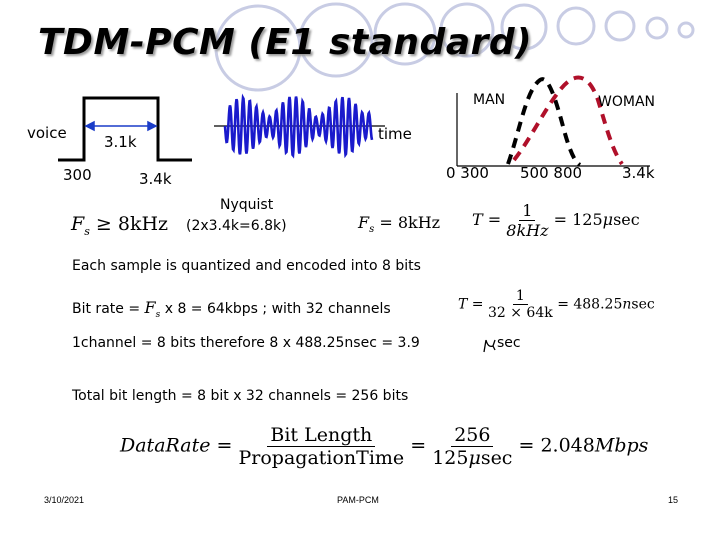  What do you see at coordinates (399, 224) in the screenshot?
I see `fs-equation: Fs = 8kHz` at bounding box center [399, 224].